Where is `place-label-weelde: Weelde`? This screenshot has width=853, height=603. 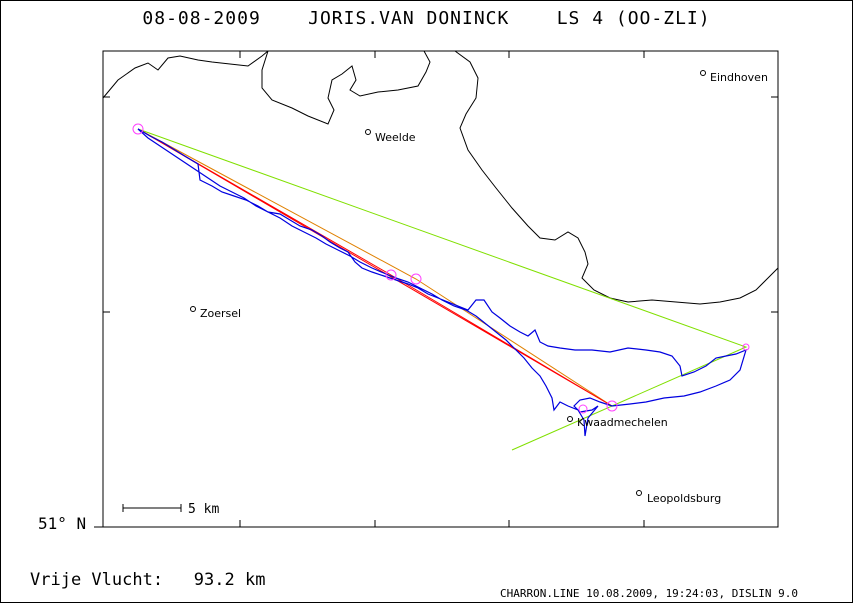
place-label-weelde: Weelde is located at coordinates (395, 137).